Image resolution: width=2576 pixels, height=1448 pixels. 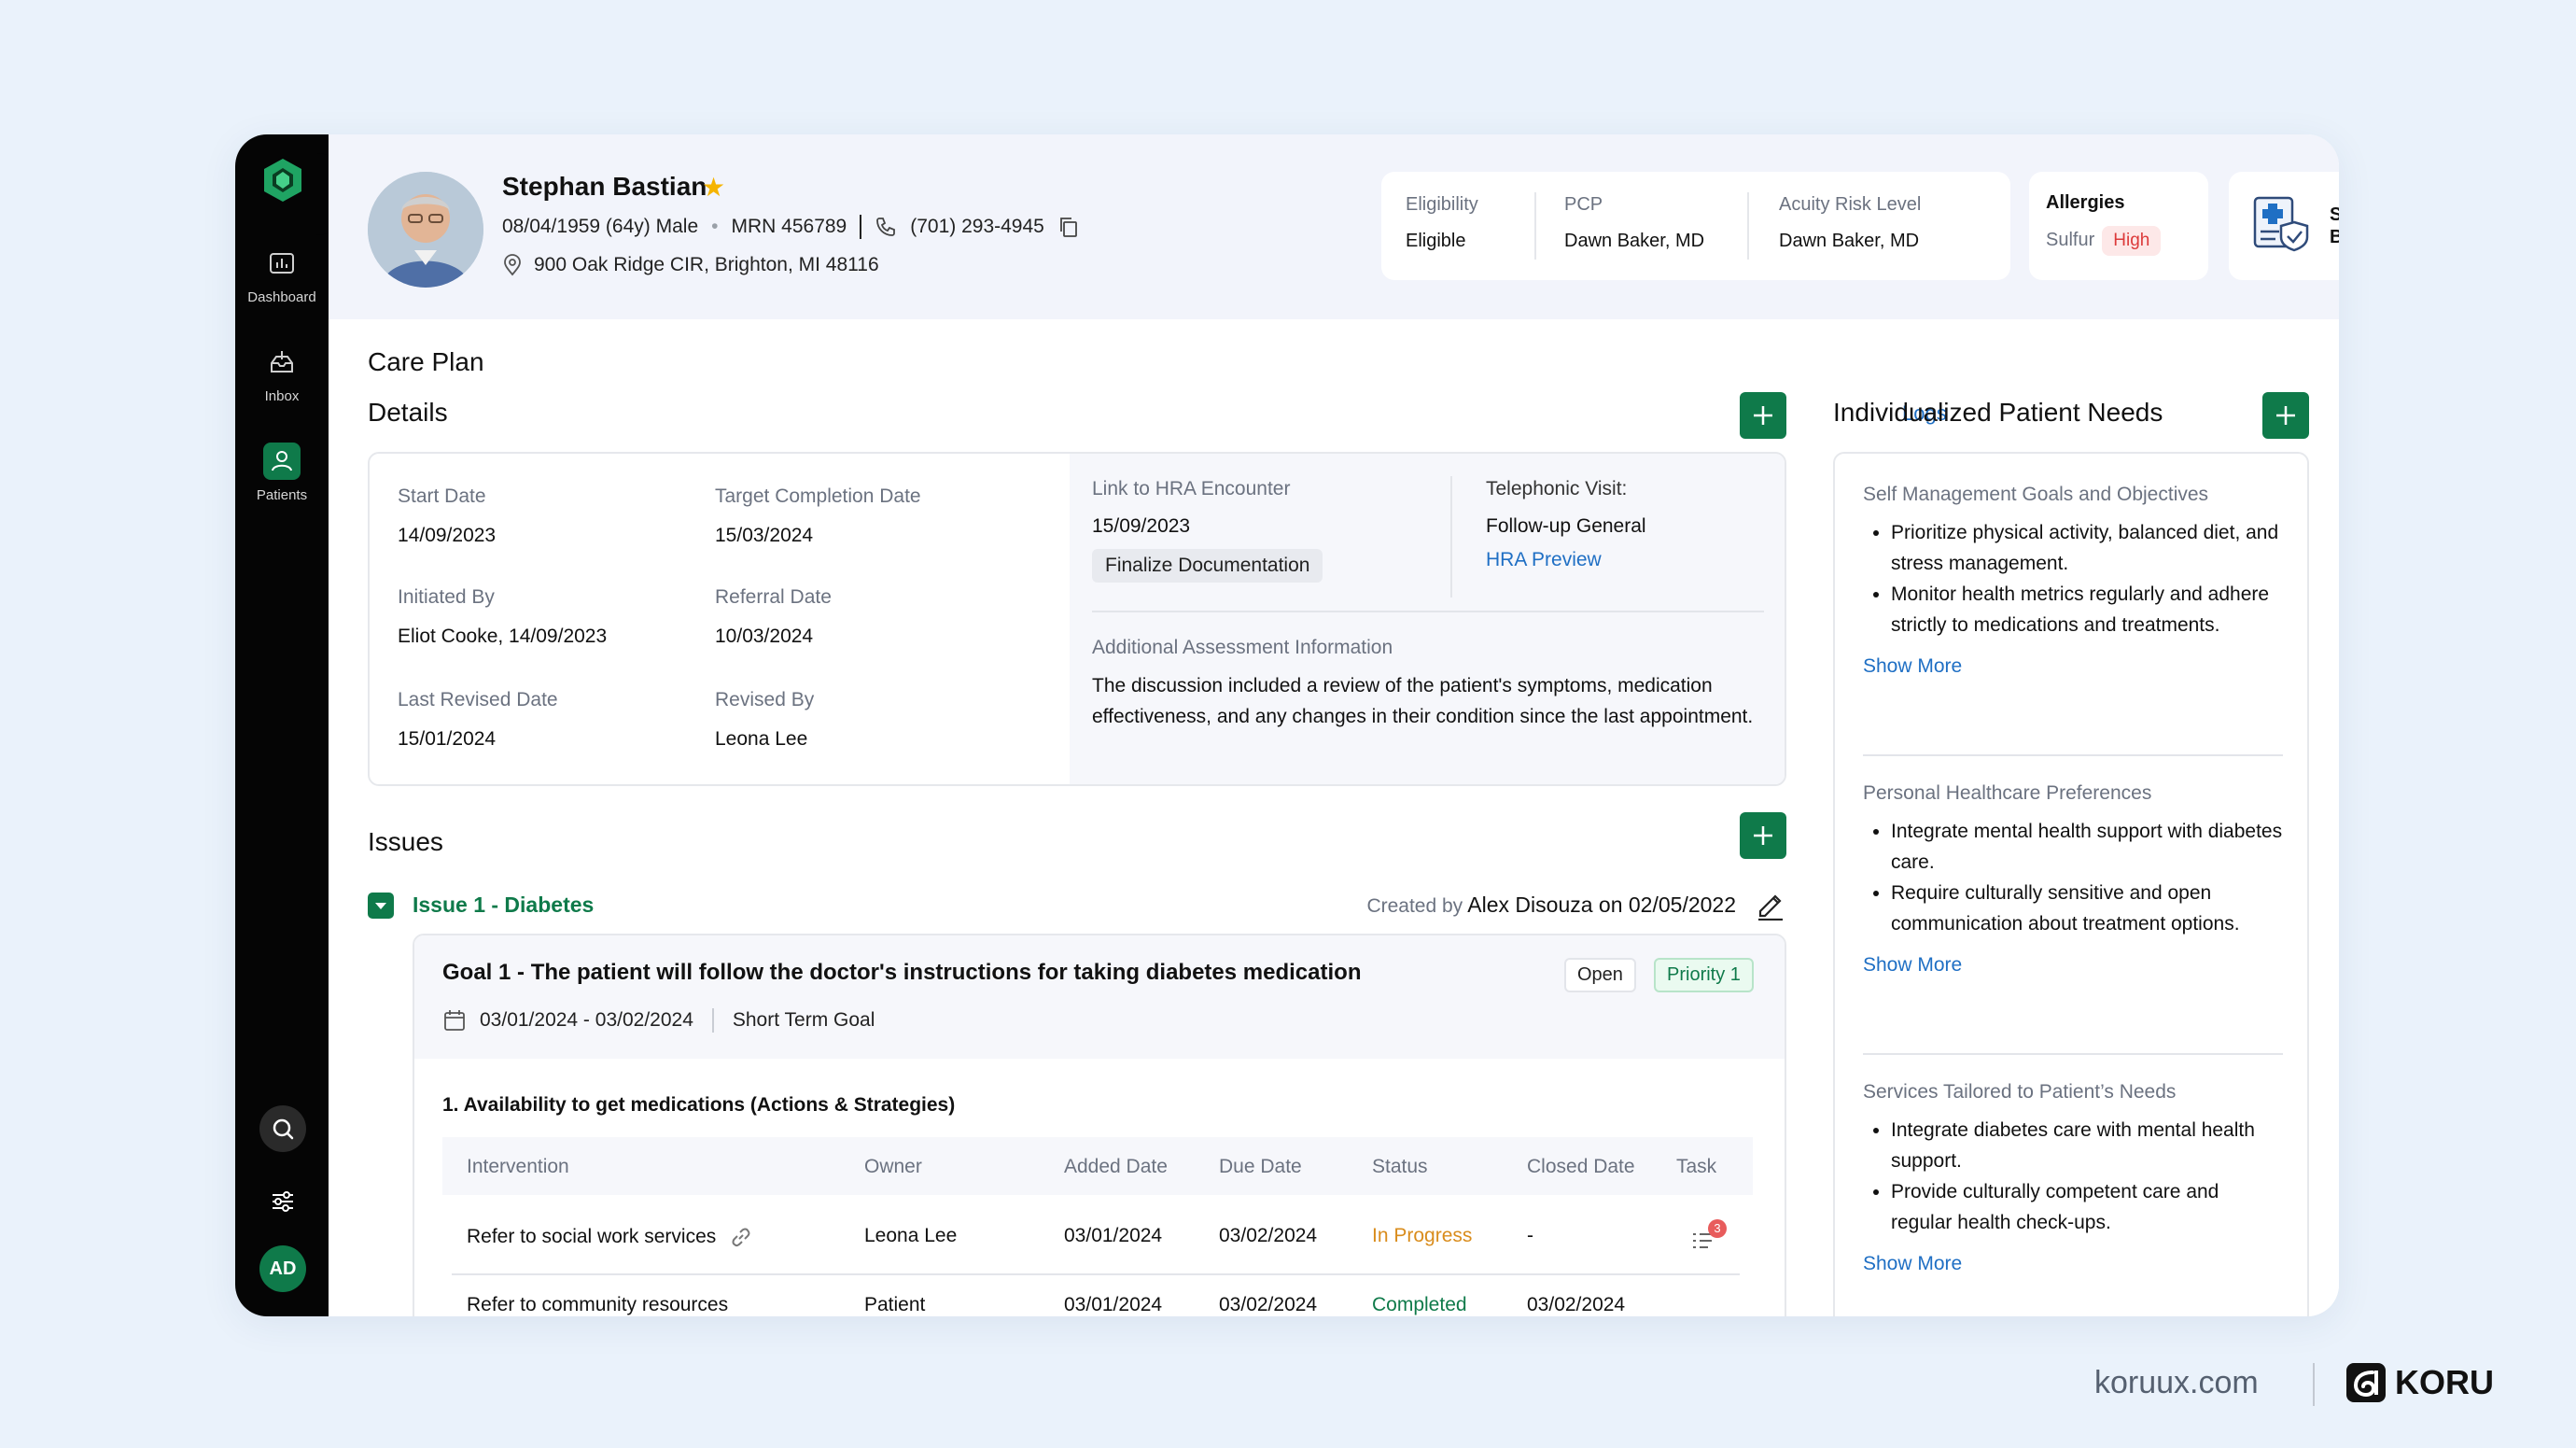 I want to click on issue-collapse-toggle, so click(x=381, y=906).